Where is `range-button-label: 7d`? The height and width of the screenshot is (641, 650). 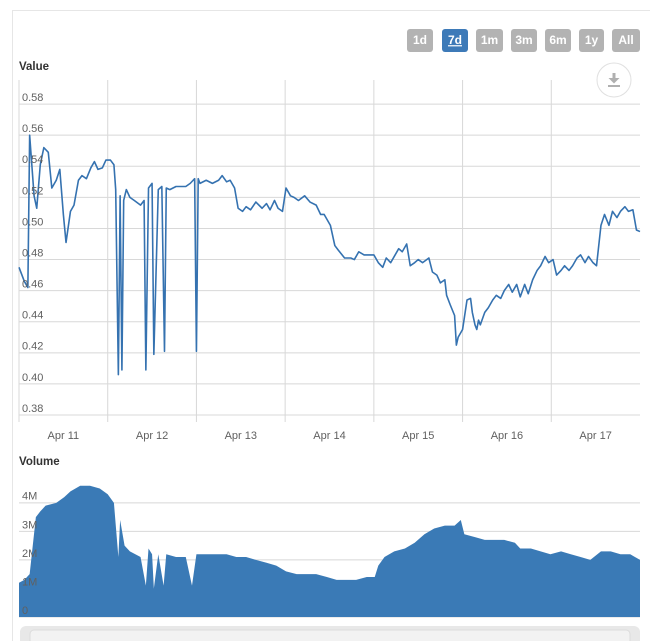
range-button-label: 7d is located at coordinates (455, 40).